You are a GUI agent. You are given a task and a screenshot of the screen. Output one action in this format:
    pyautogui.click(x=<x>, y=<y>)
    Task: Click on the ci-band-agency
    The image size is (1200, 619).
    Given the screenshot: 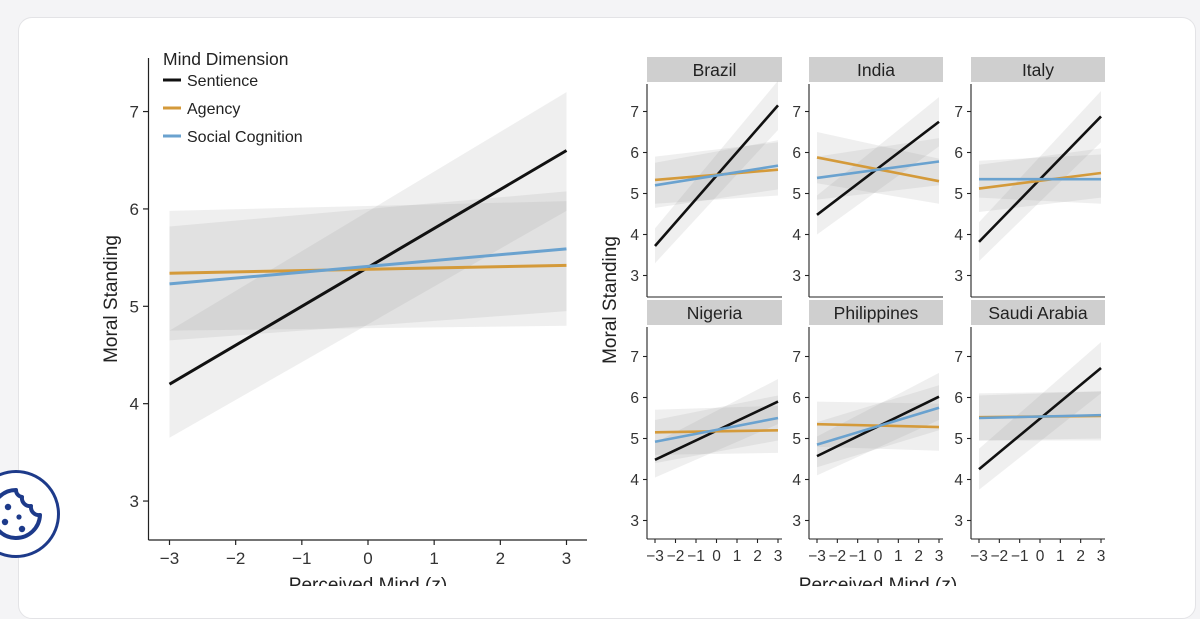 What is the action you would take?
    pyautogui.click(x=716, y=173)
    